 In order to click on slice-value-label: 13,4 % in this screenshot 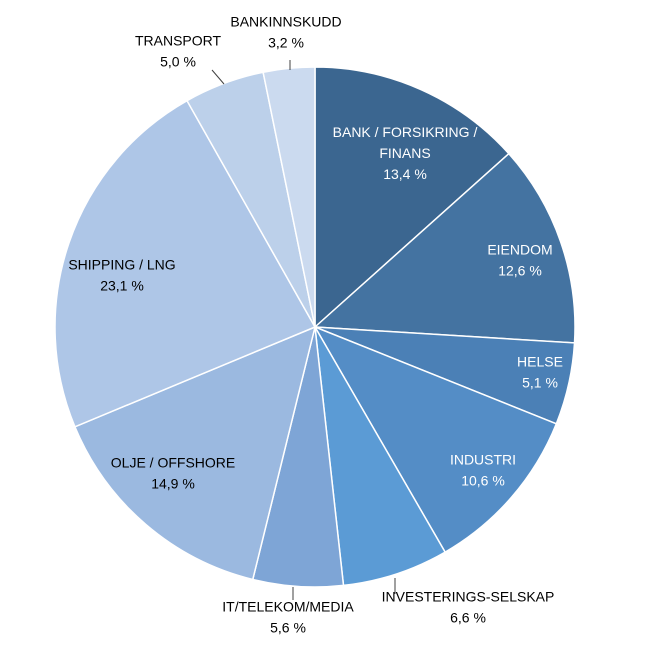, I will do `click(405, 174)`.